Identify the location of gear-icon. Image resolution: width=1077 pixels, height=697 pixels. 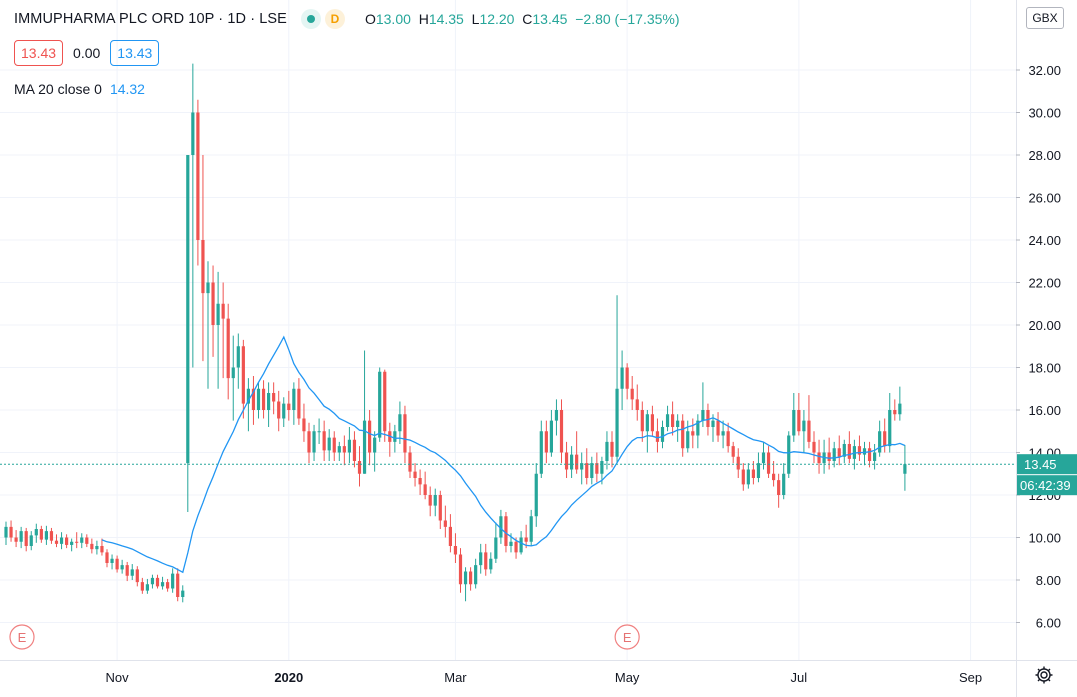
(1044, 675).